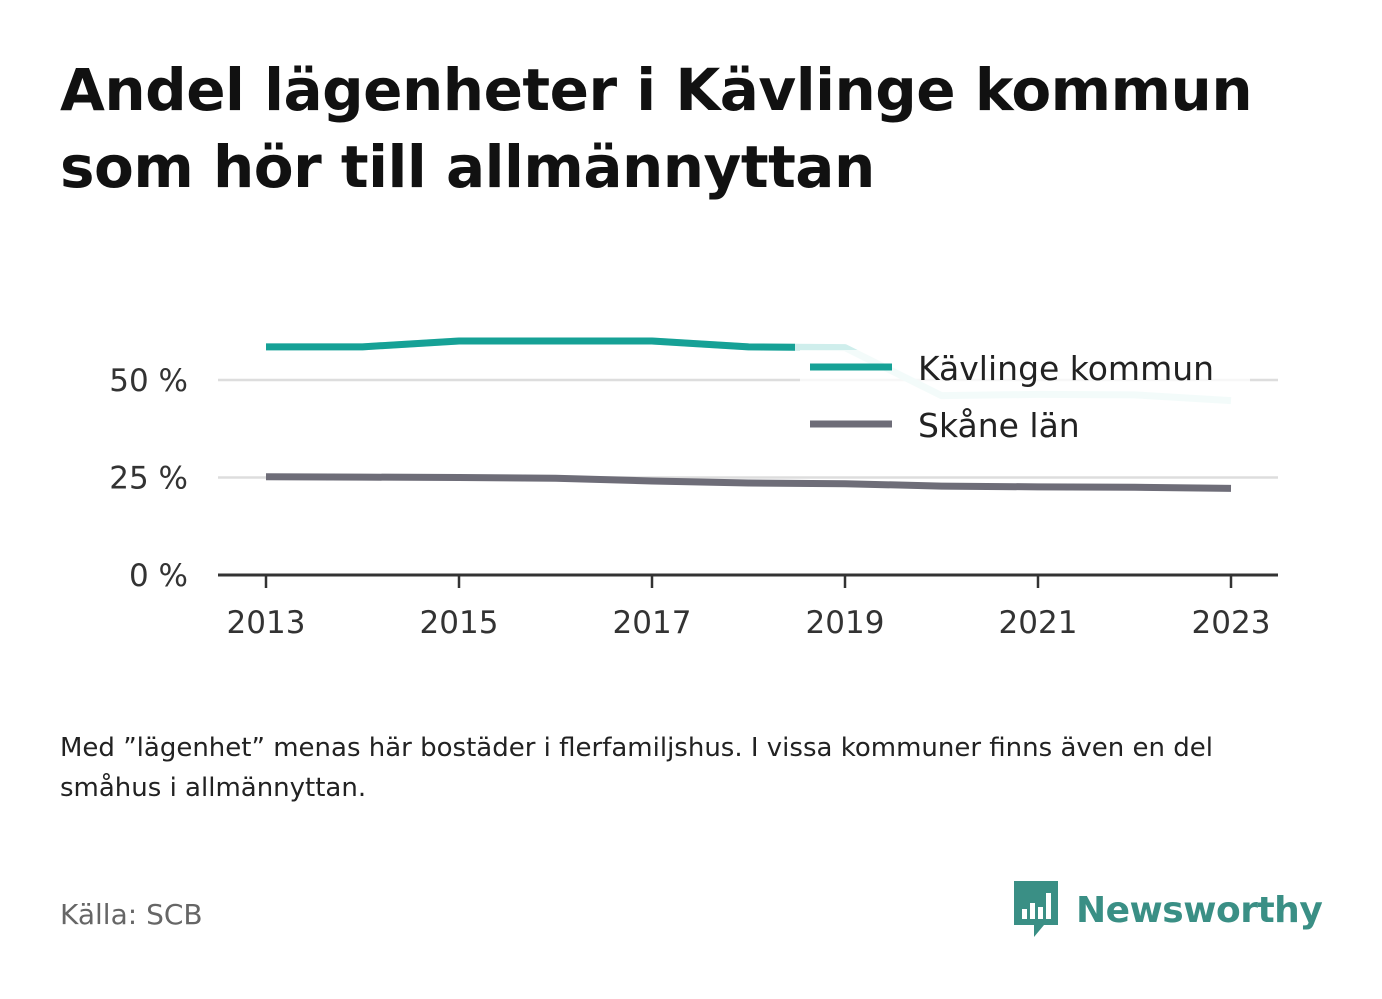  I want to click on newsworthy-logo-icon, so click(1036, 909).